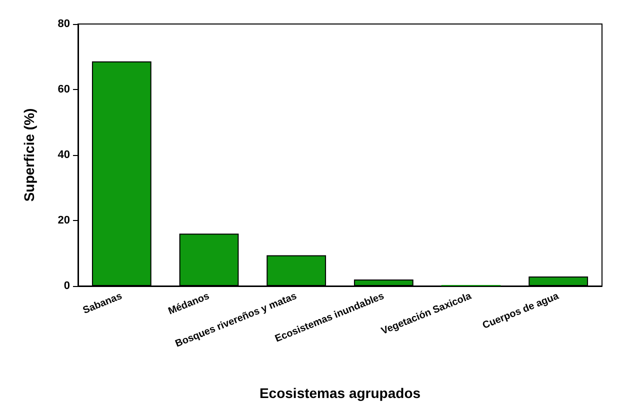 The width and height of the screenshot is (617, 418). I want to click on y-tick-label: 60, so click(64, 90).